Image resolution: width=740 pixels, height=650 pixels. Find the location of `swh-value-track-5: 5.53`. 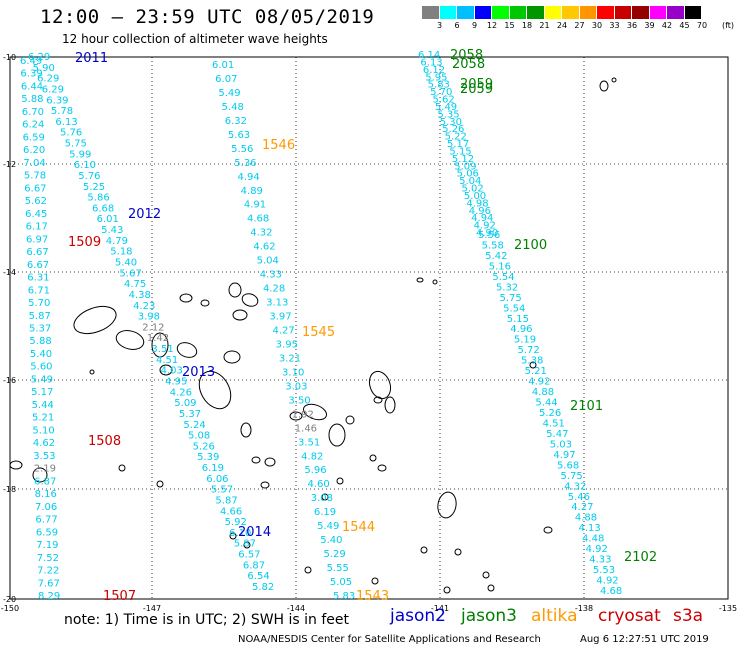

swh-value-track-5: 5.53 is located at coordinates (604, 570).